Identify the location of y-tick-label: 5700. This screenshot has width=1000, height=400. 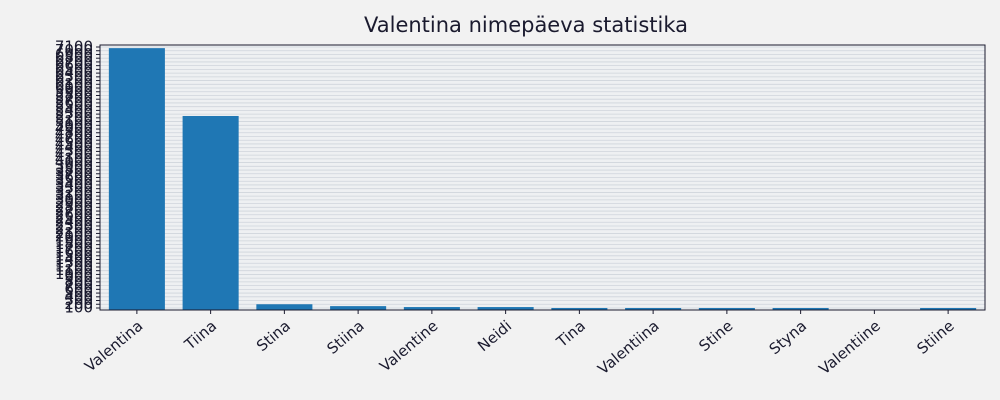
(74, 99).